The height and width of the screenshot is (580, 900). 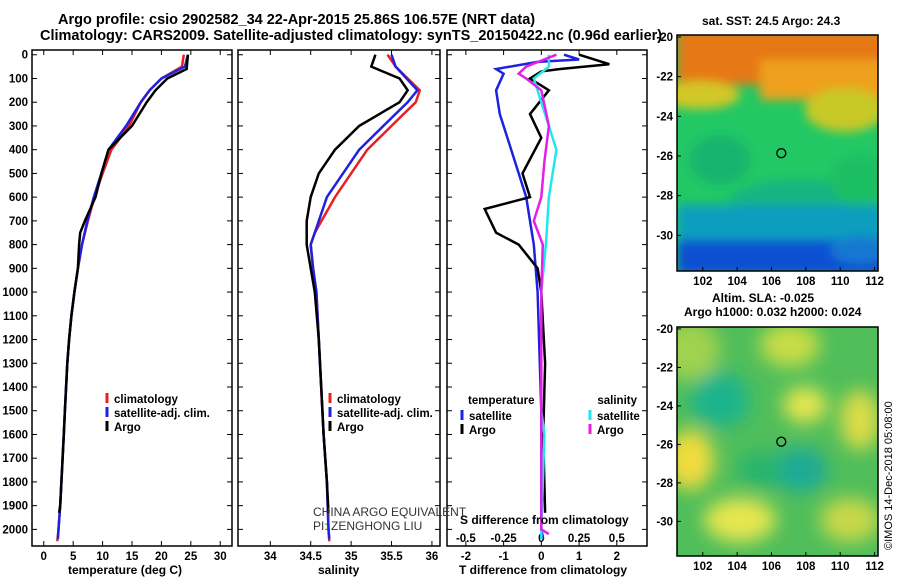 I want to click on temperature-xlabel: temperature (deg C), so click(x=125, y=570).